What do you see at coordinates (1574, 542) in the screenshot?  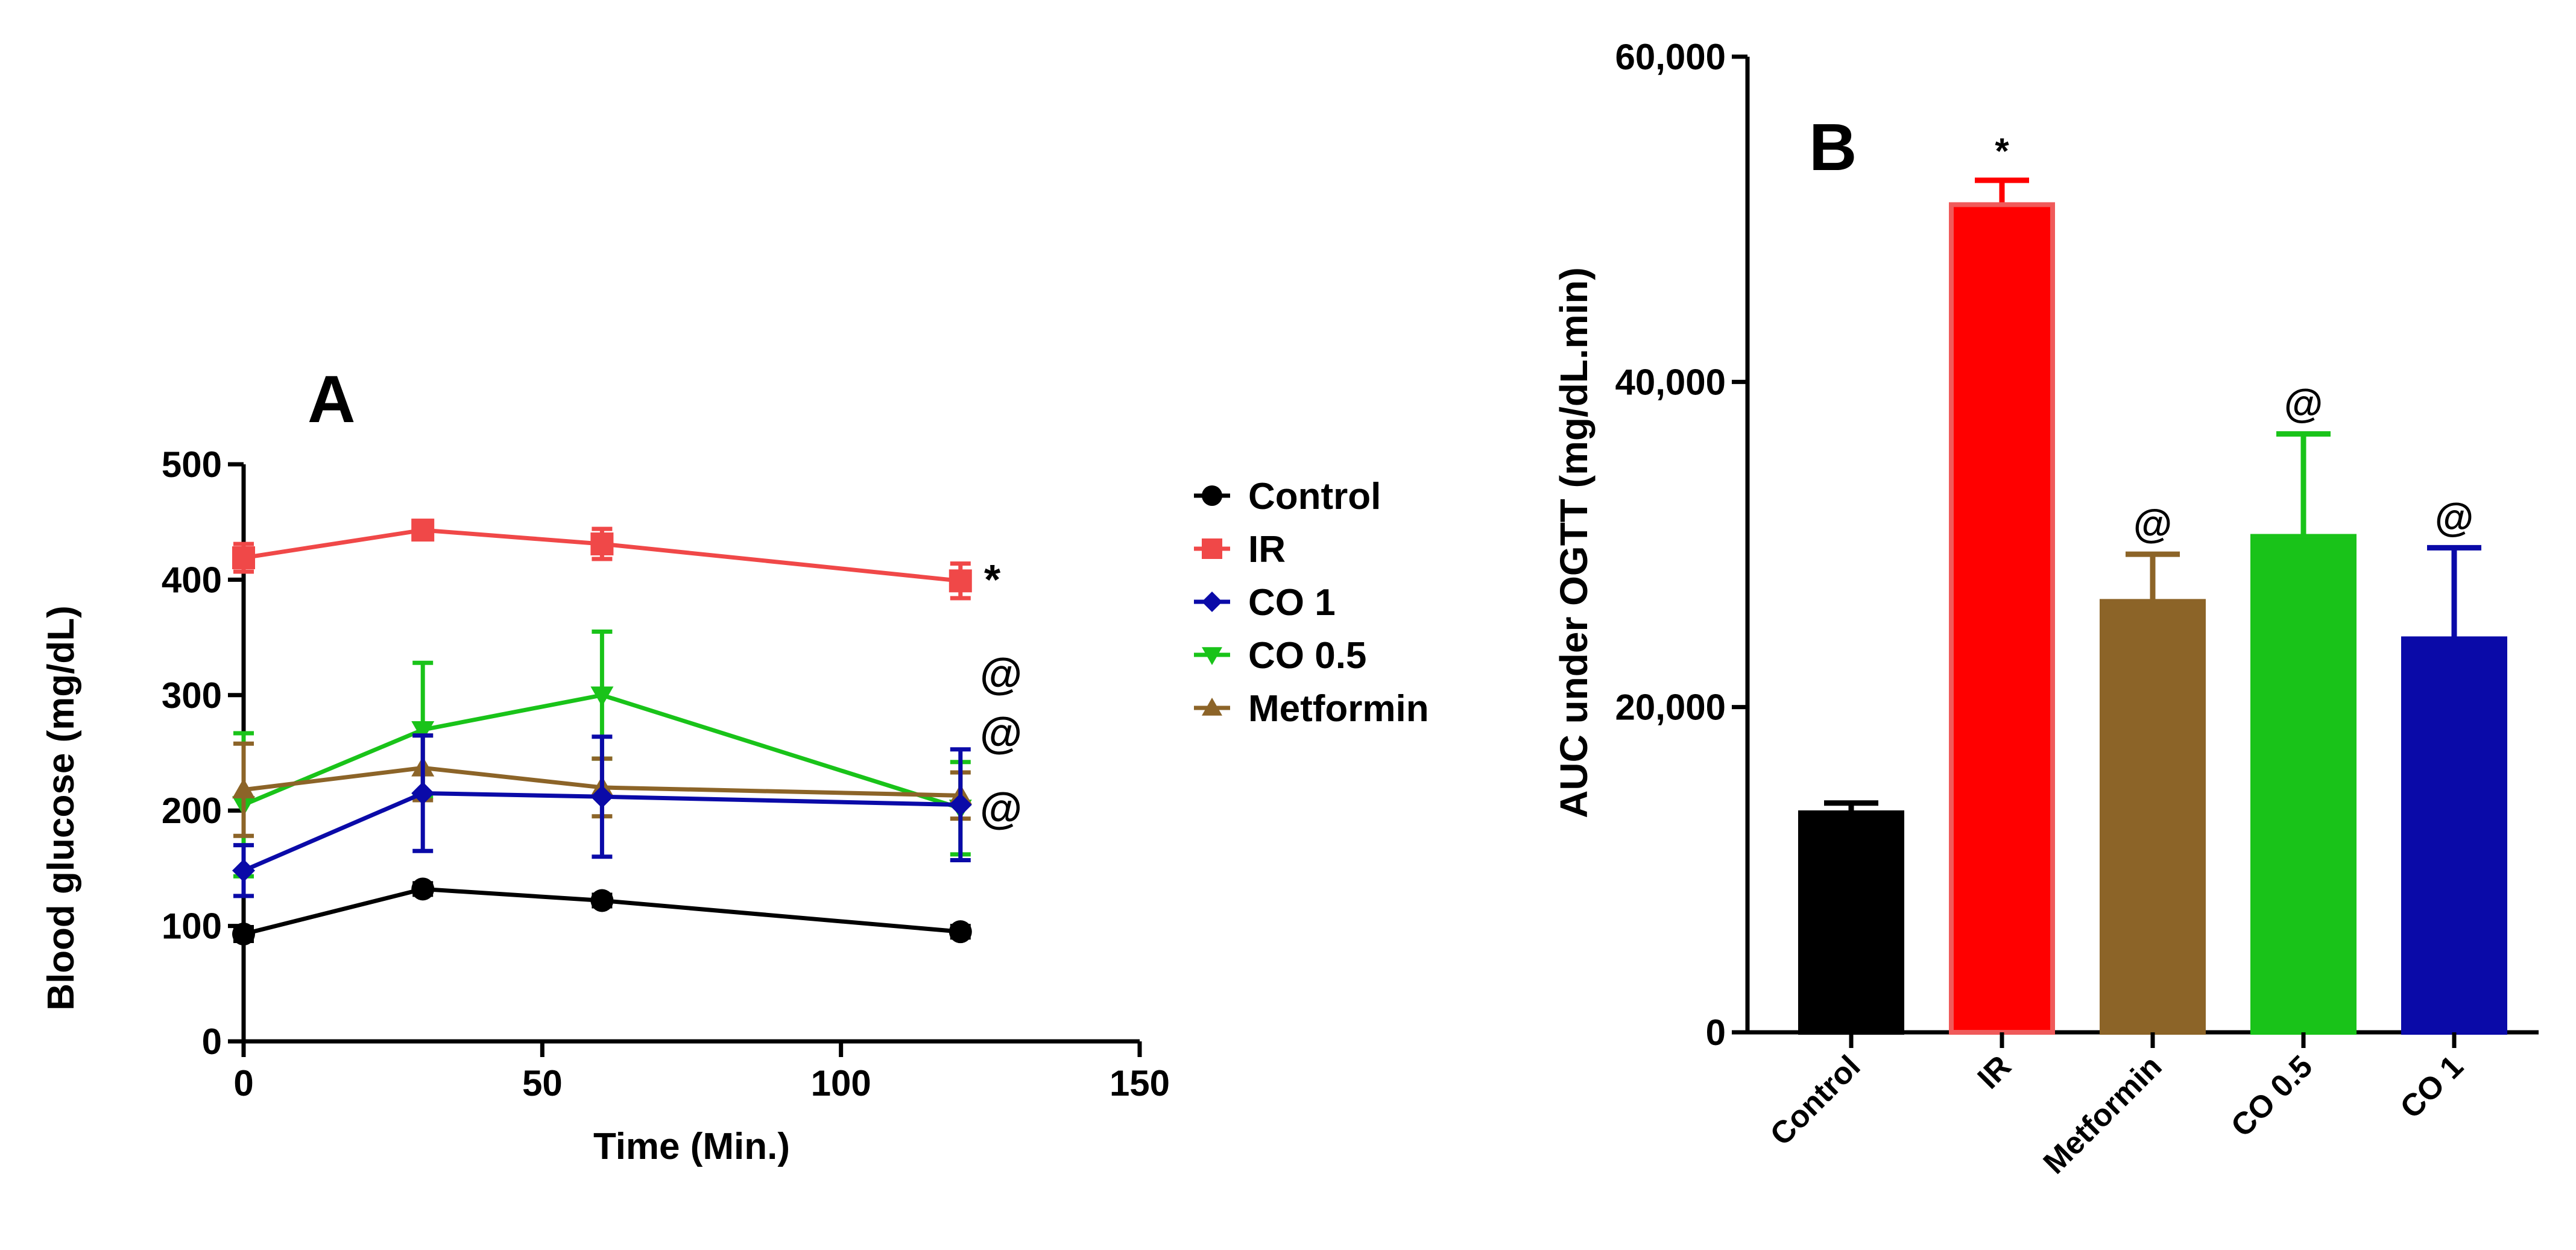 I see `panel-b-y-axis-title: AUC under OGTT (mg/dL.min)` at bounding box center [1574, 542].